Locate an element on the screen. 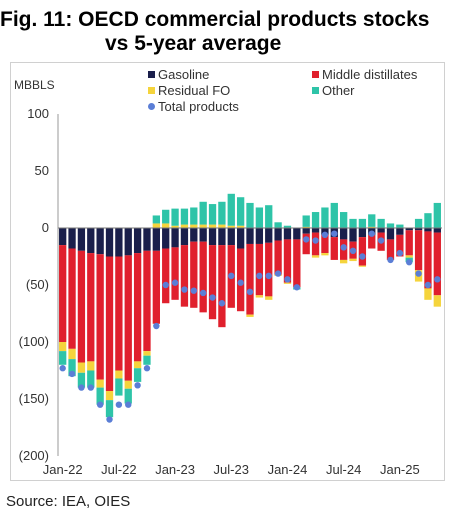 This screenshot has height=521, width=453. legend-label-gasoline: Gasoline is located at coordinates (184, 74).